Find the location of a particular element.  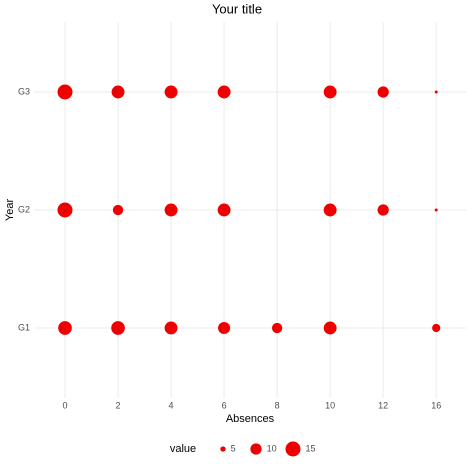

legend-label: 15 is located at coordinates (311, 448).